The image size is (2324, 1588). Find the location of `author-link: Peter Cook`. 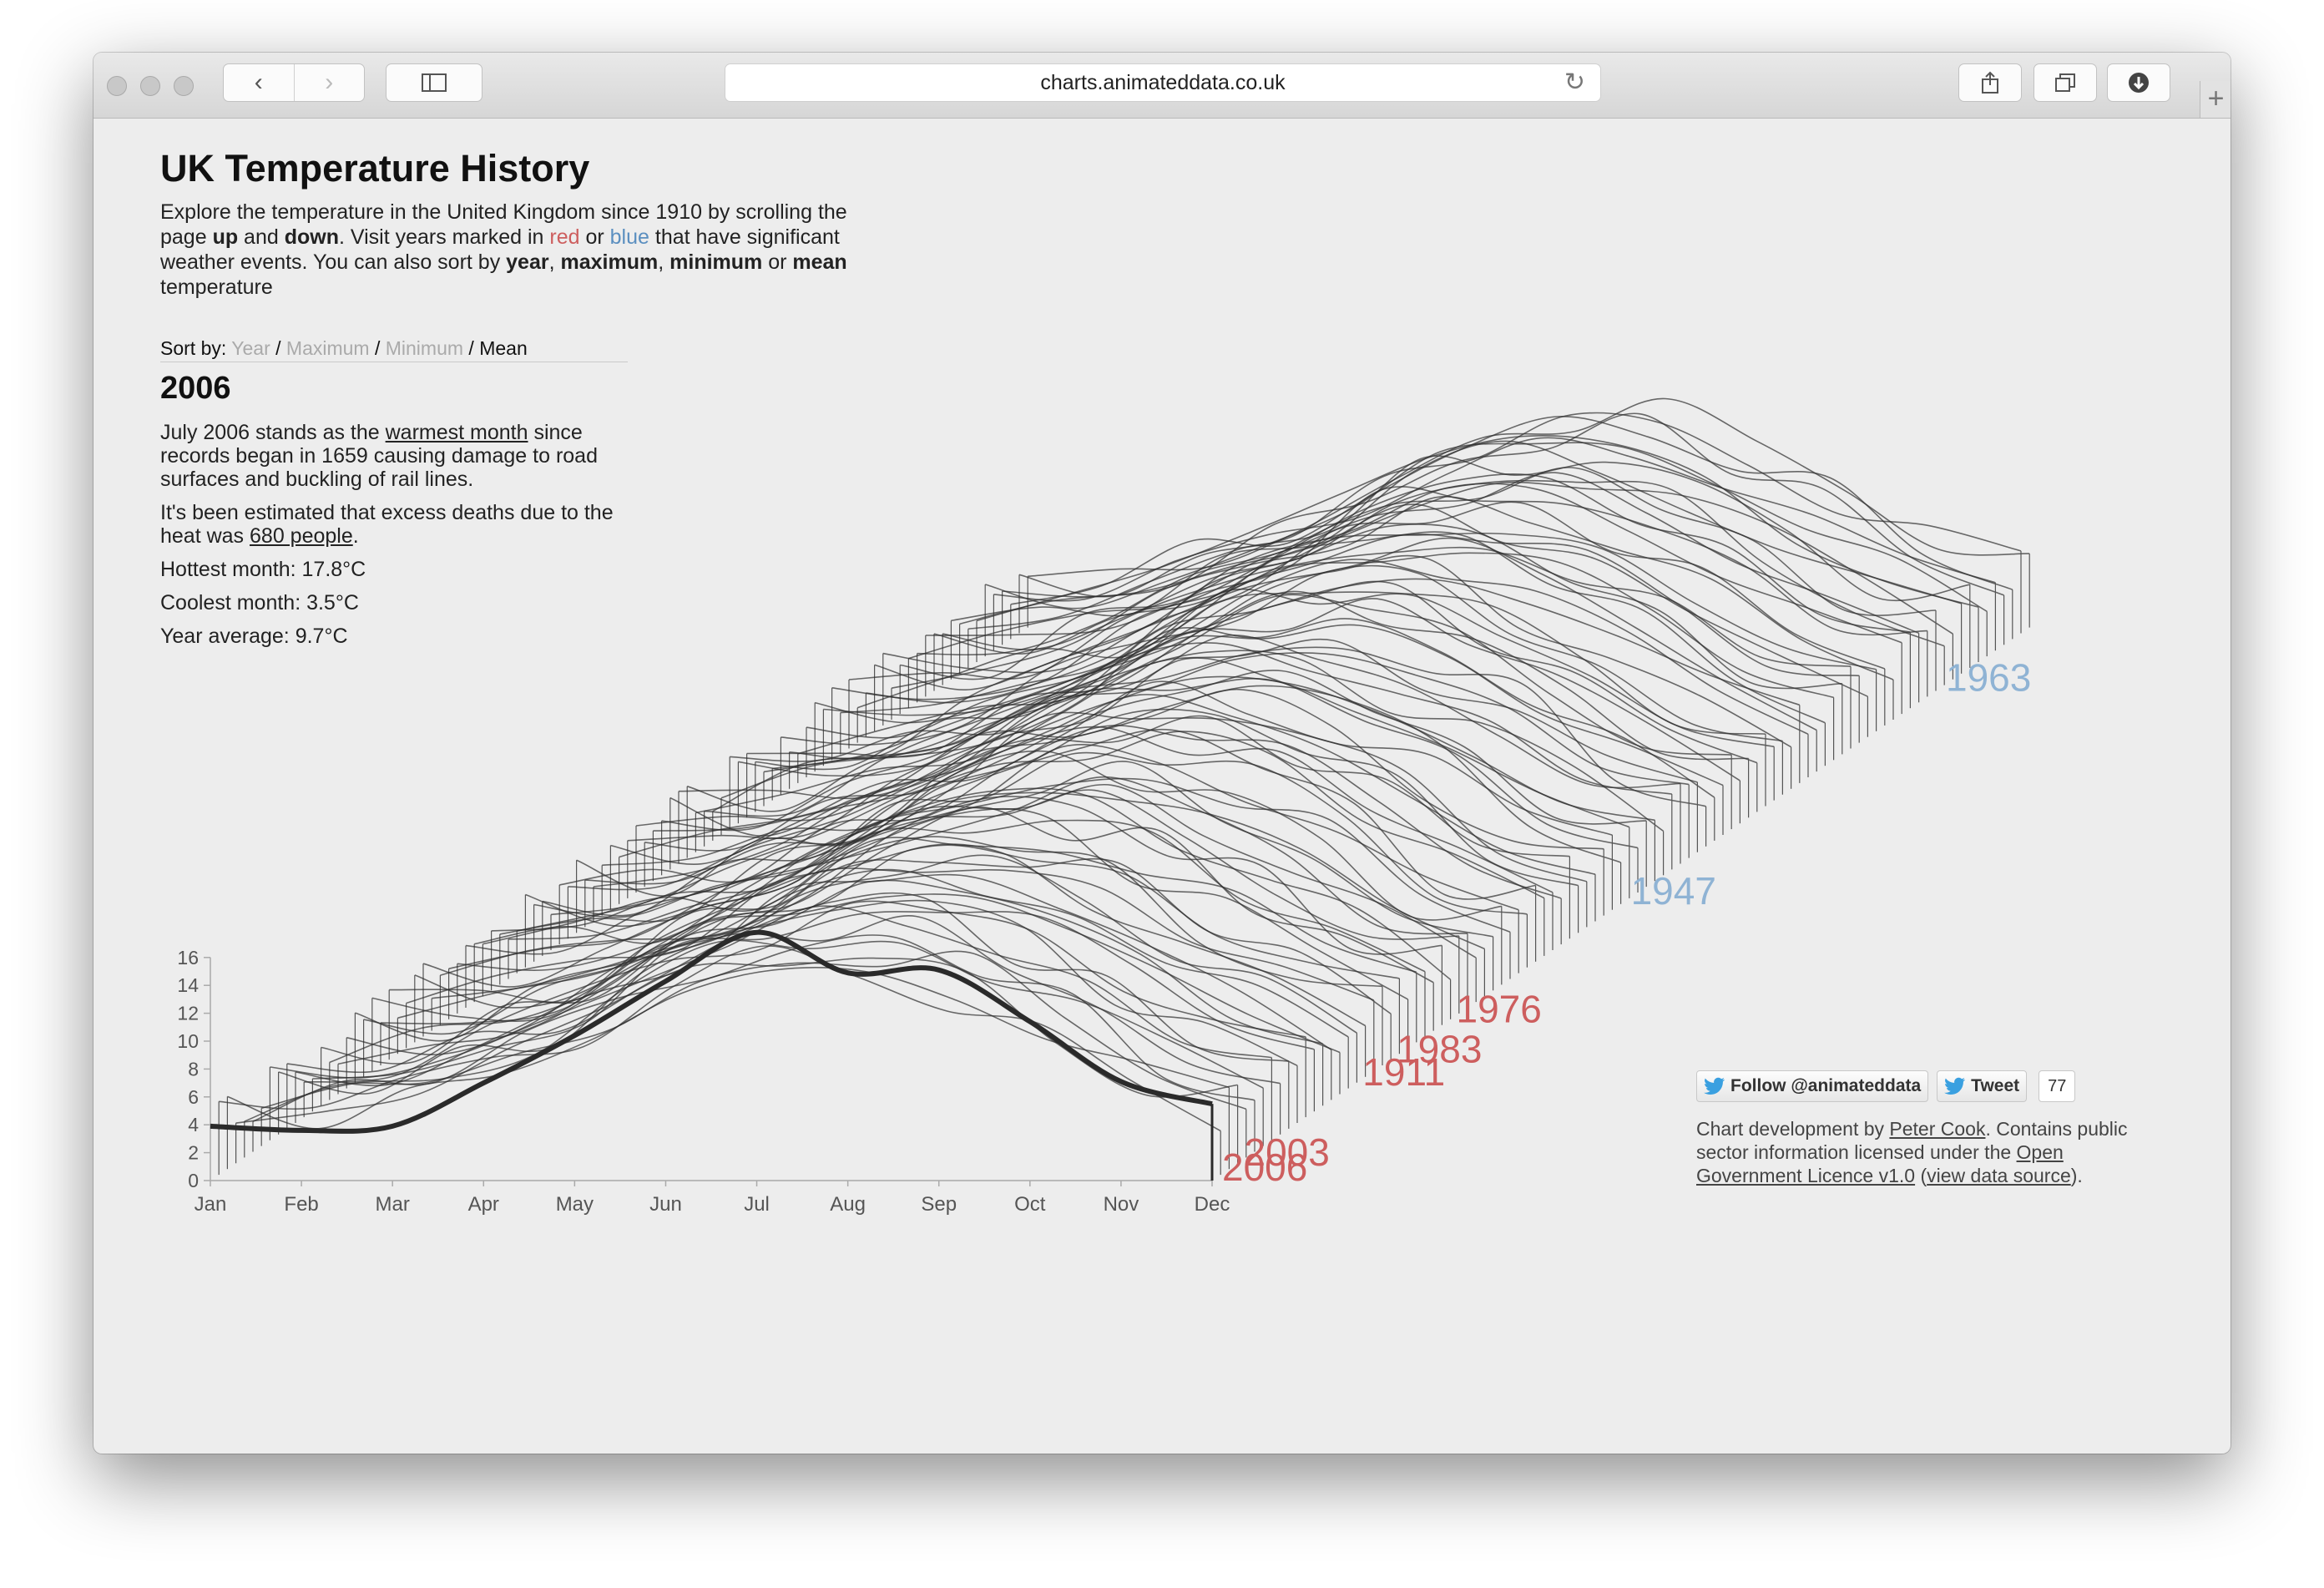

author-link: Peter Cook is located at coordinates (1937, 1129).